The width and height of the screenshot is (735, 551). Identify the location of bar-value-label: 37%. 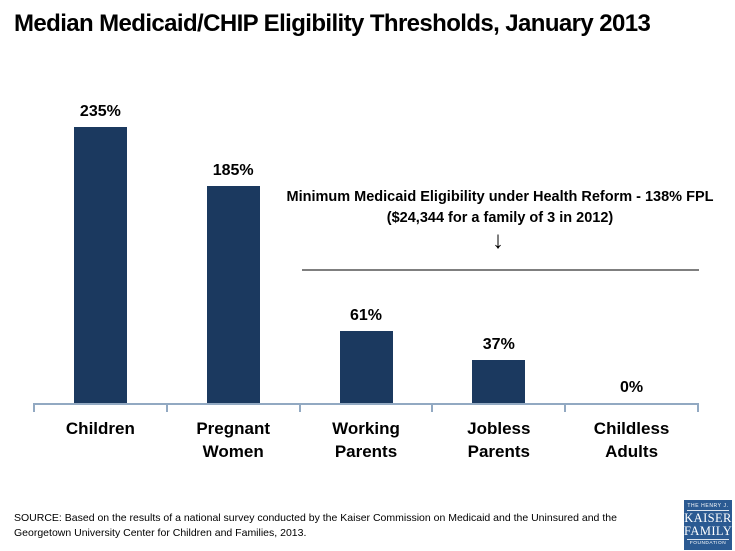
(498, 344).